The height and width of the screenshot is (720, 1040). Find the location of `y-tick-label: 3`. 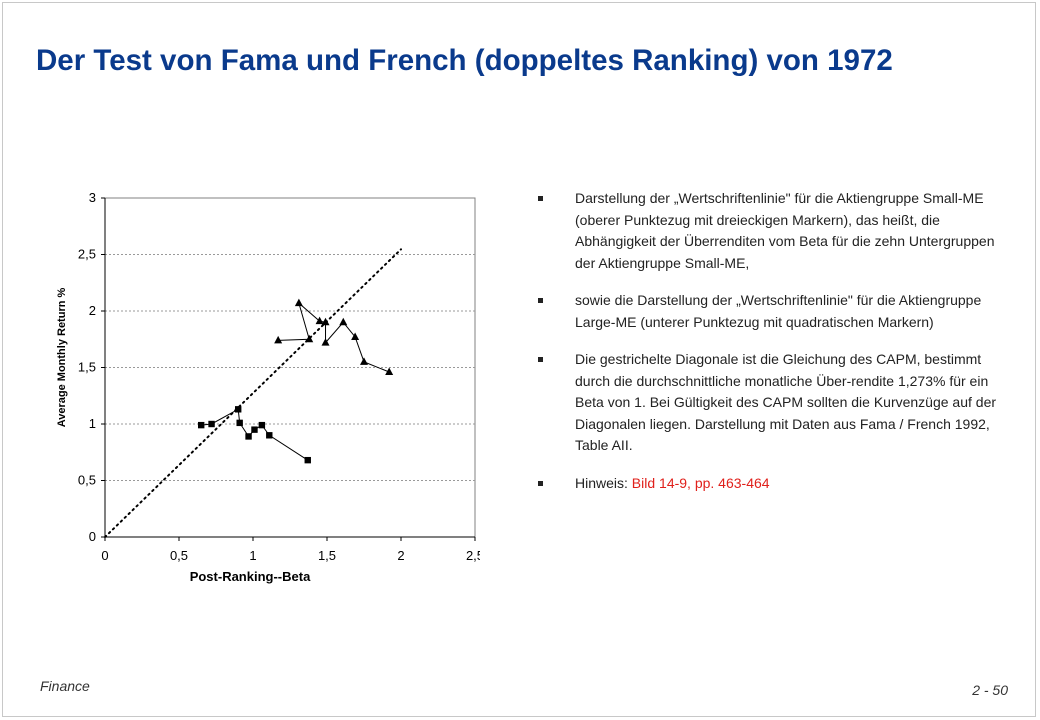

y-tick-label: 3 is located at coordinates (92, 197).